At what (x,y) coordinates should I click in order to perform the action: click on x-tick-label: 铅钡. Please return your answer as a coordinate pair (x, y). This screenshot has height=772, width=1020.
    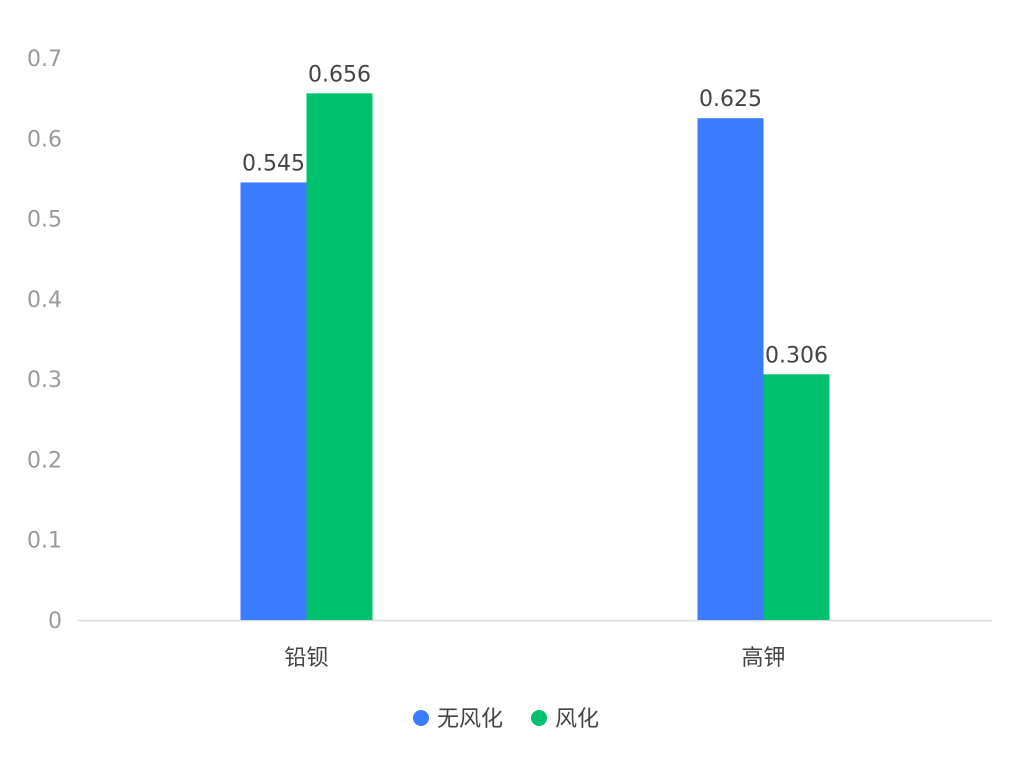
    Looking at the image, I should click on (306, 658).